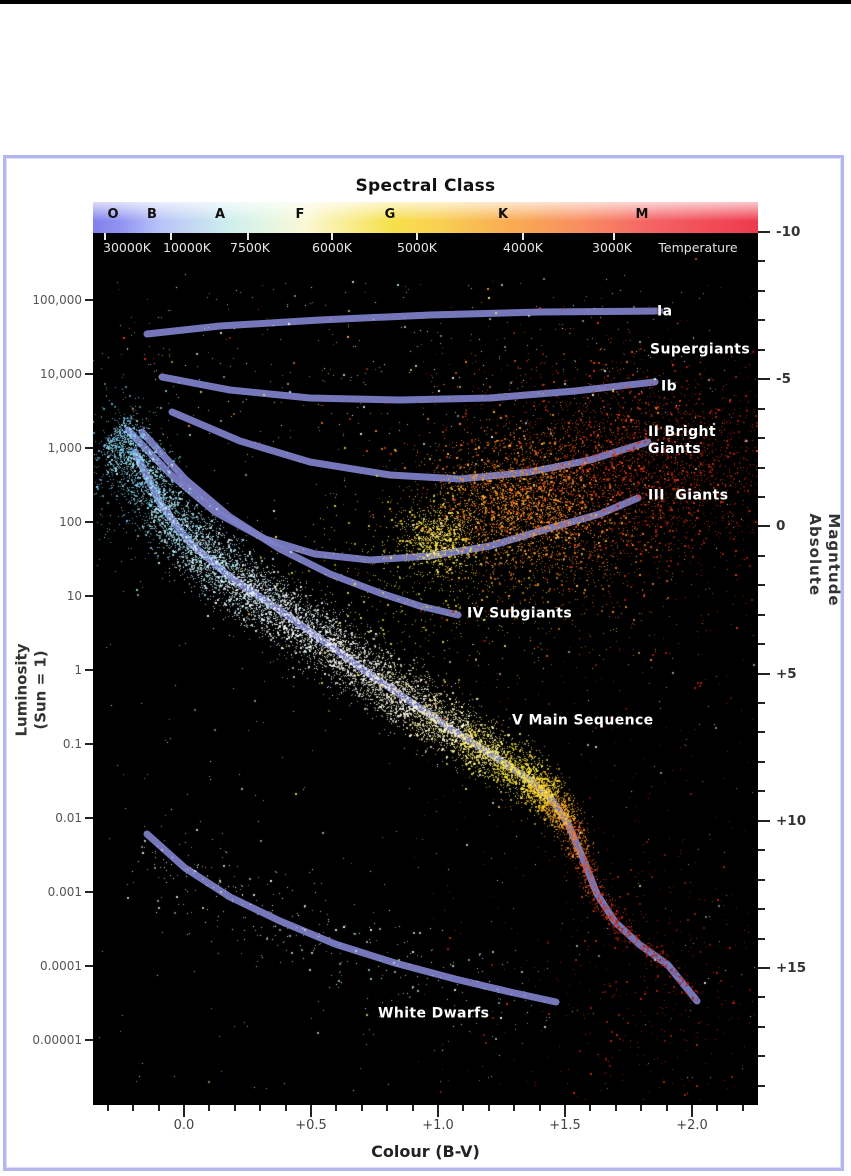 The height and width of the screenshot is (1176, 851). Describe the element at coordinates (57, 300) in the screenshot. I see `left-axis-tick-label: 100,000` at that location.